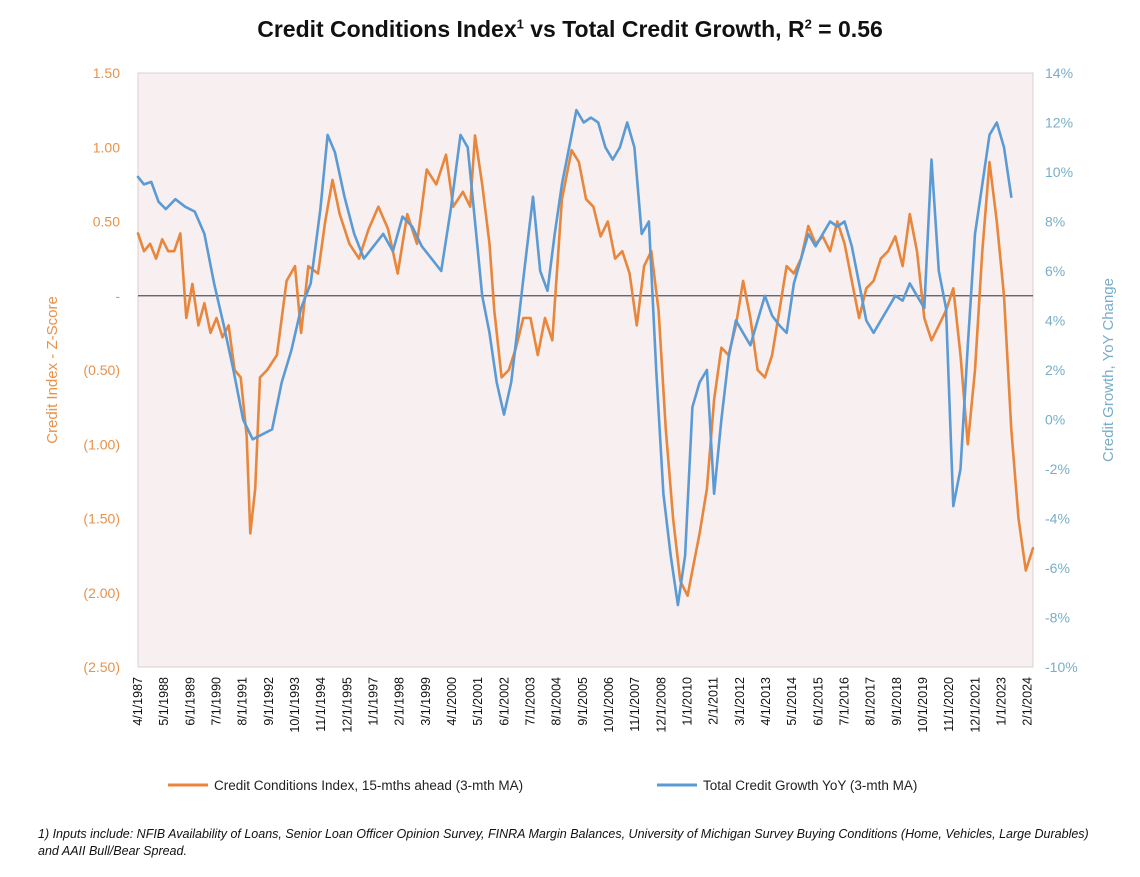  Describe the element at coordinates (164, 701) in the screenshot. I see `x-tick-label: 5/1/1988` at that location.